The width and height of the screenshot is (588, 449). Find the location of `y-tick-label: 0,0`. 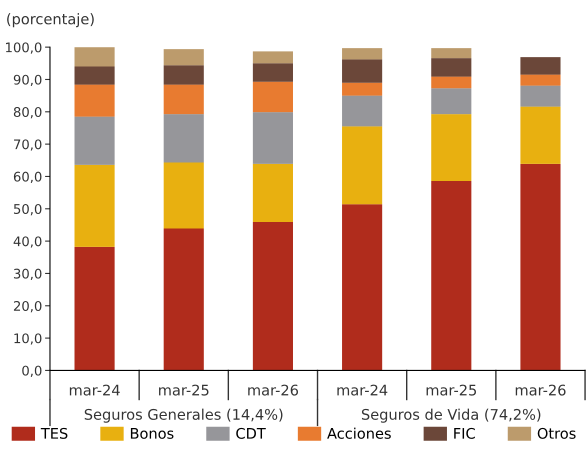

y-tick-label: 0,0 is located at coordinates (32, 371).